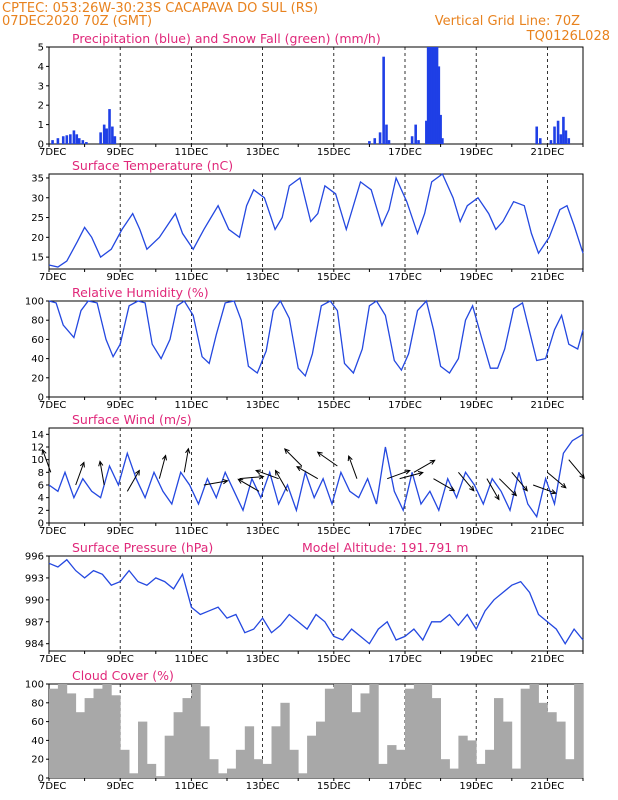 This screenshot has width=618, height=800. I want to click on y-tick-label: 8, so click(41, 473).